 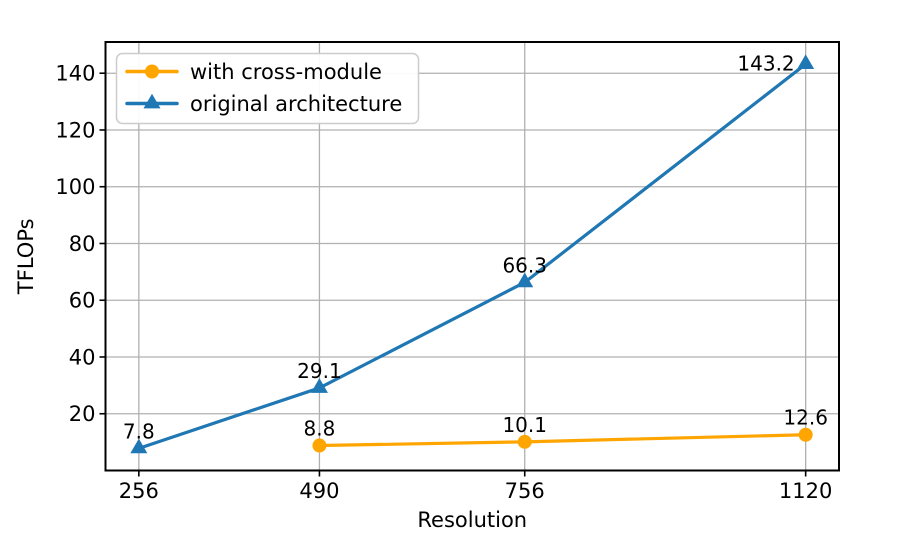 I want to click on y-tick-label: 100, so click(x=75, y=187).